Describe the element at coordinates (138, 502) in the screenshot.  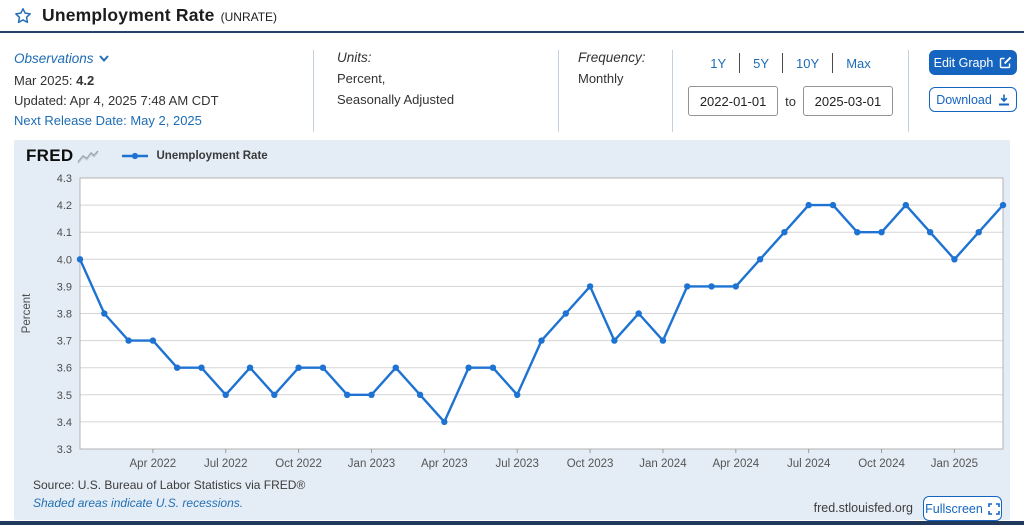
I see `recessions-link: Shaded areas indicate U.S. recessions.` at that location.